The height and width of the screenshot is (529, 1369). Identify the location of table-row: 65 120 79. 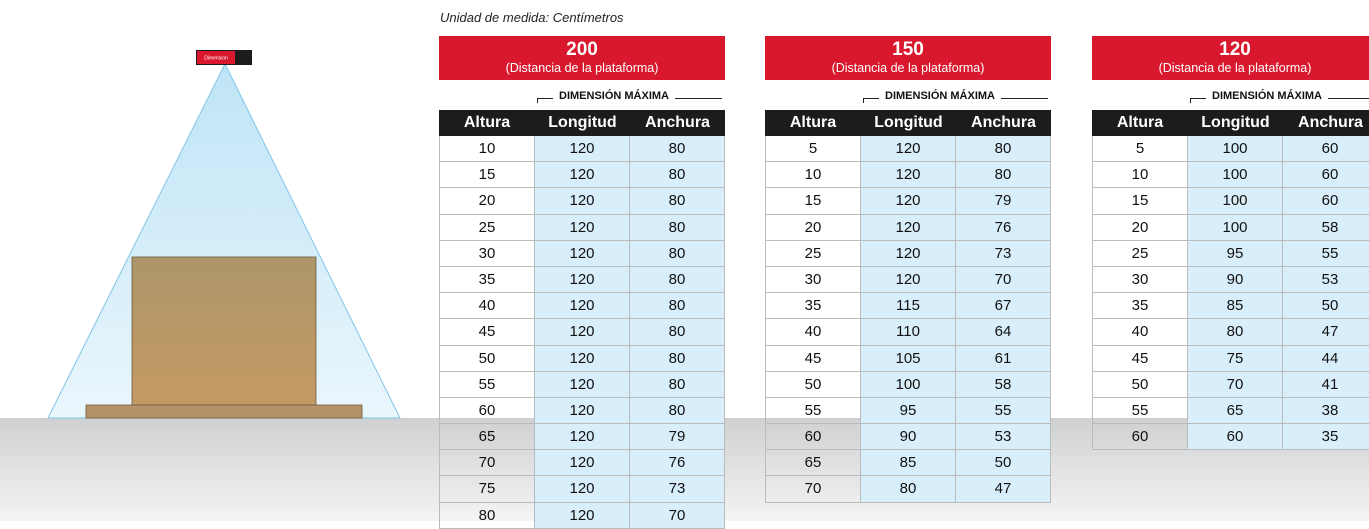
(582, 437).